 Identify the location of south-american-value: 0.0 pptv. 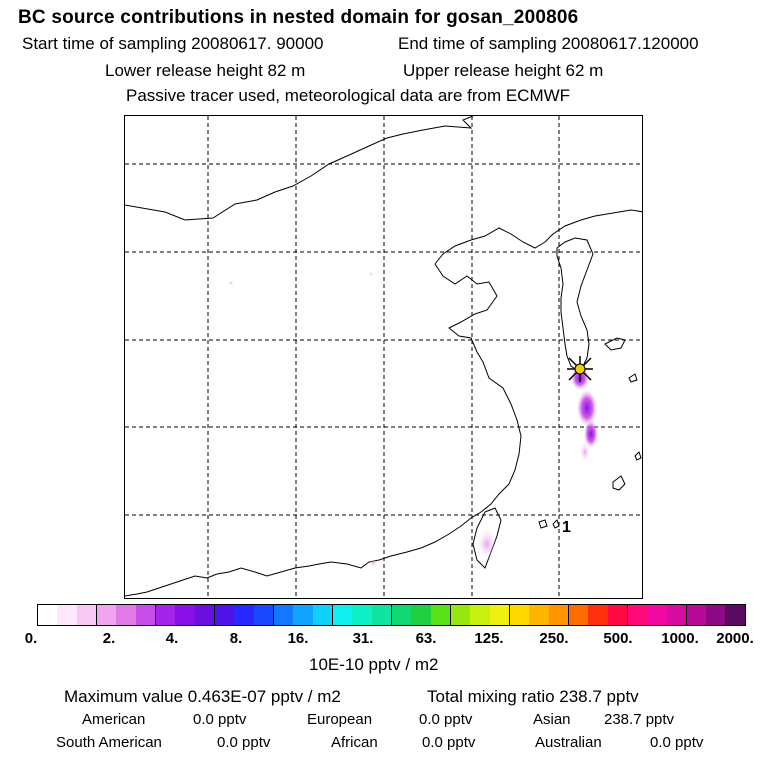
(244, 742).